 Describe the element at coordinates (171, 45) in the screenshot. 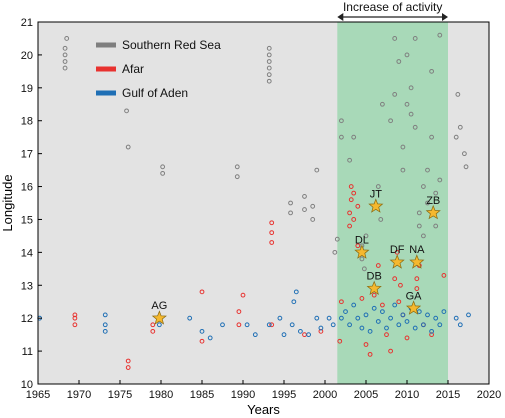

I see `legend-label-0: Southern Red Sea` at that location.